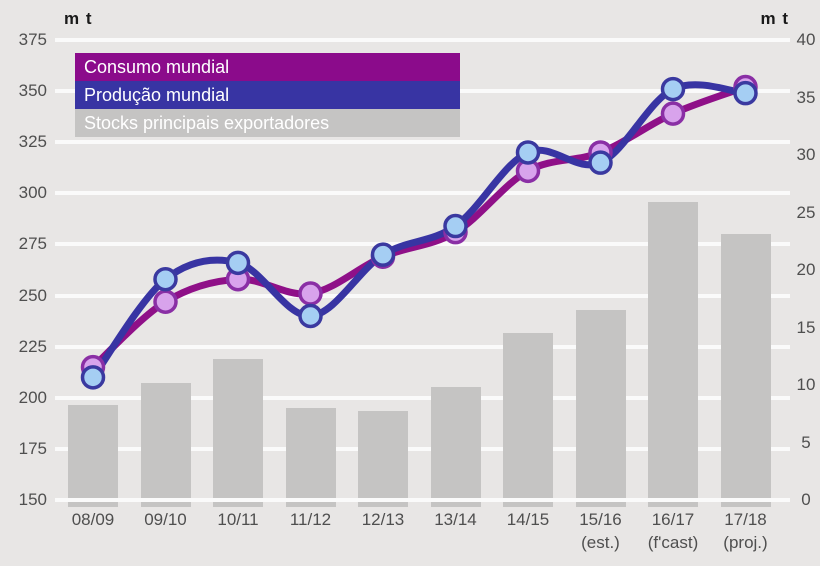 This screenshot has width=820, height=566. I want to click on right-axis-tick-label: 30, so click(806, 154).